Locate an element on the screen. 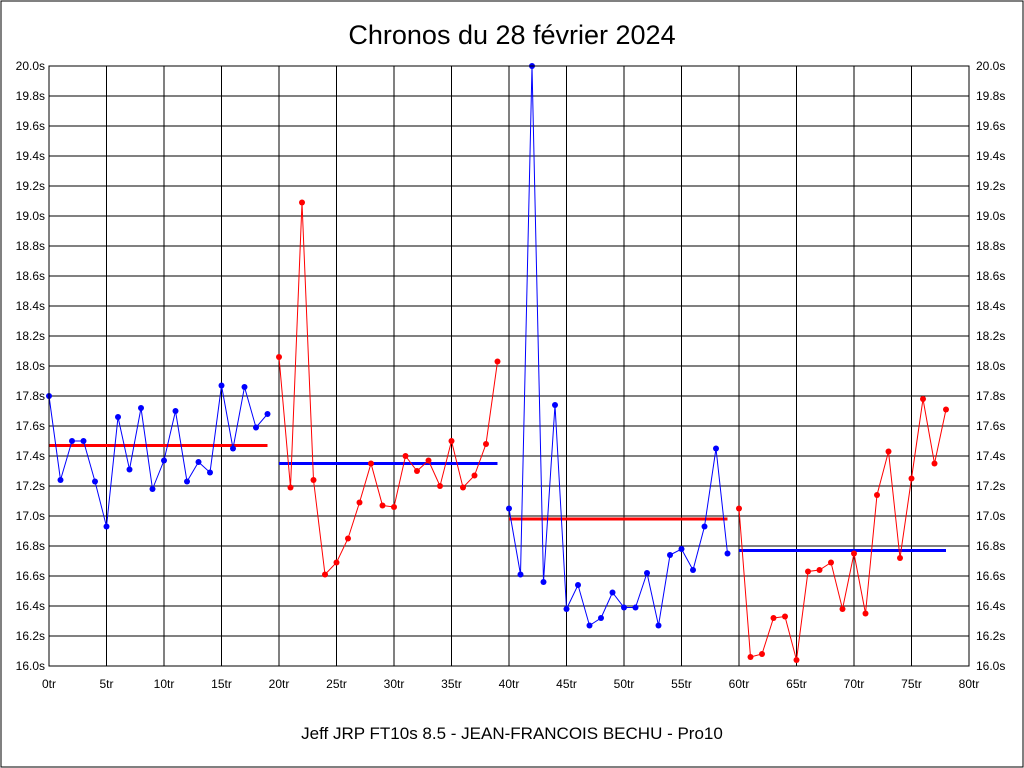 The width and height of the screenshot is (1024, 768). y-tick-label-right: 16.8s is located at coordinates (990, 546).